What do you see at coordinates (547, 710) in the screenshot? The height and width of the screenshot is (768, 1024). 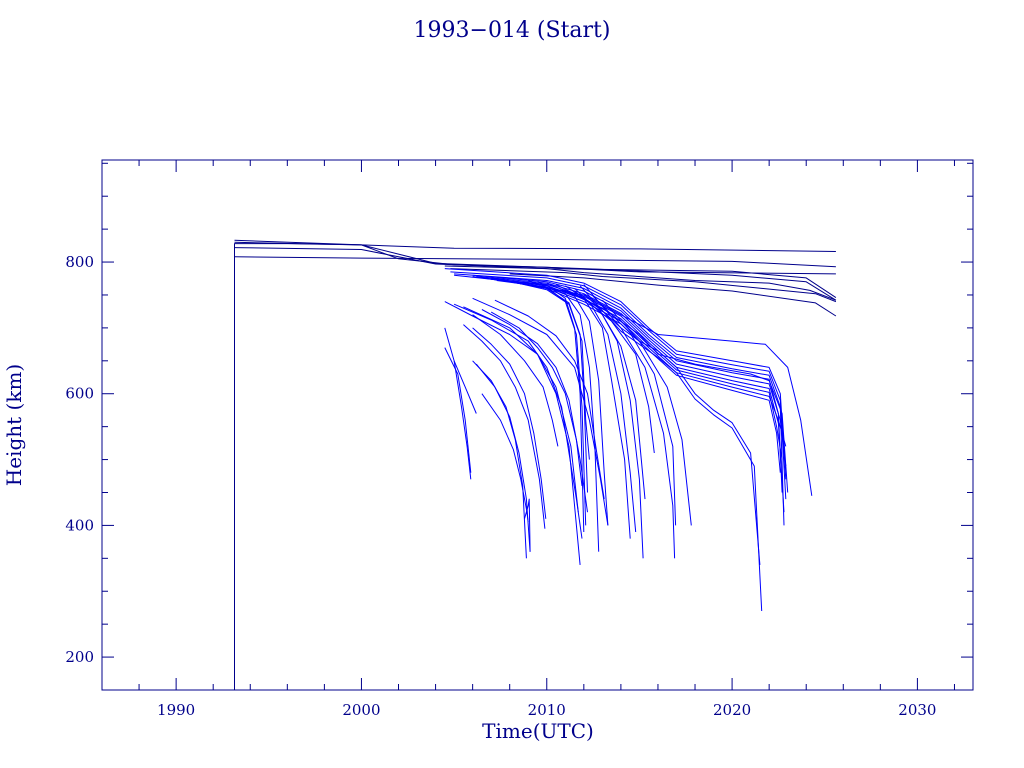 I see `x-tick-label: 2010` at bounding box center [547, 710].